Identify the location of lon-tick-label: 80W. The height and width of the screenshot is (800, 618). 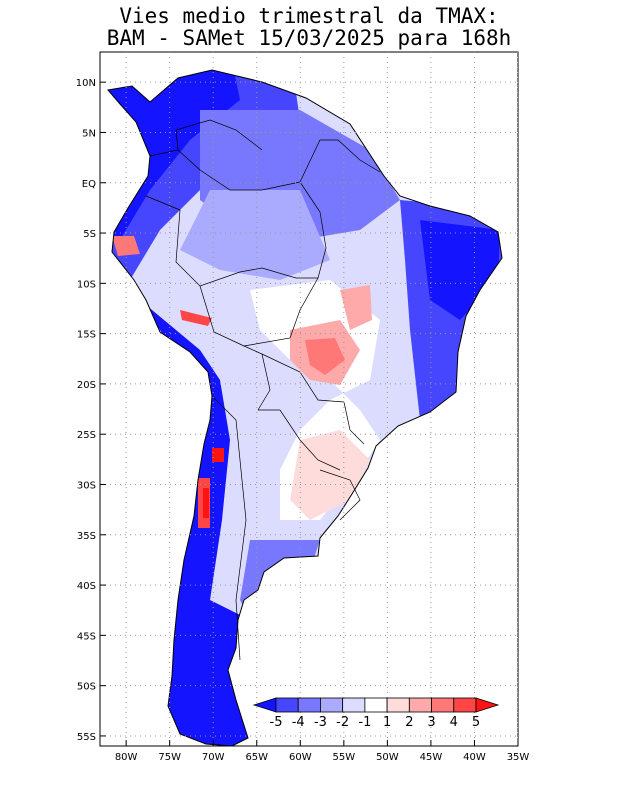
(126, 757).